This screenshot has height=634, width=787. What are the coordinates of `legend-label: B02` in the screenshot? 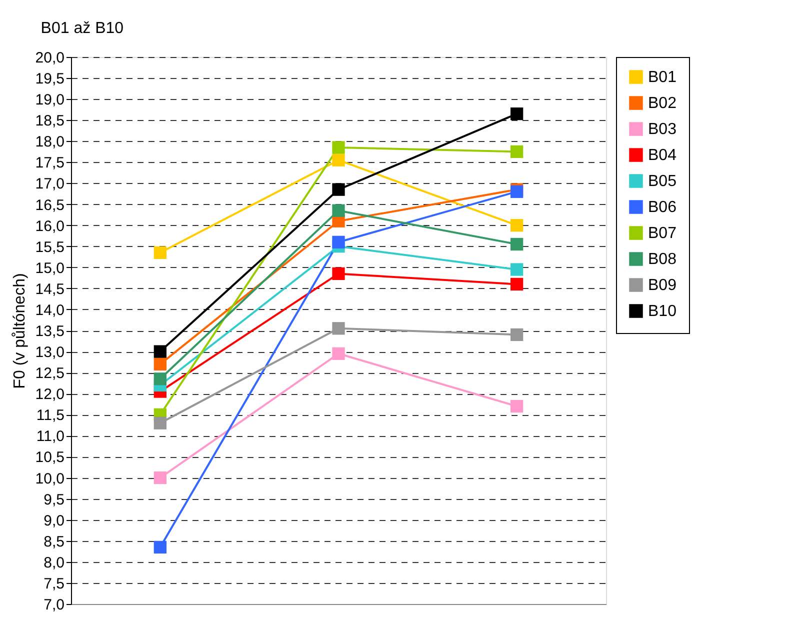 It's located at (662, 103).